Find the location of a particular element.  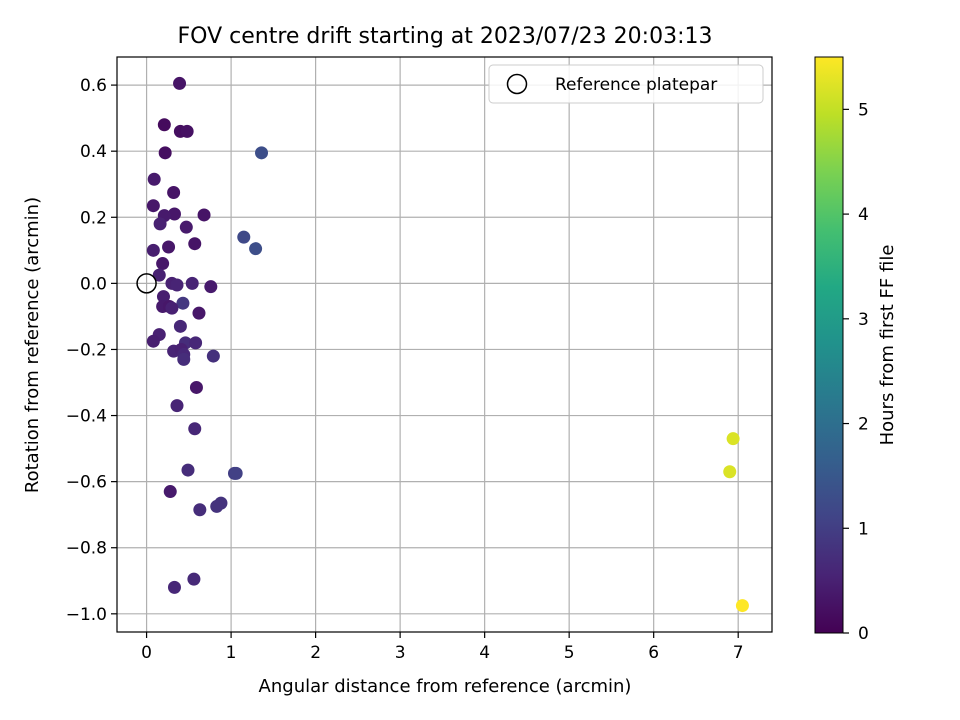

colorbar-ticks: 0 1 2 3 4 5 is located at coordinates (856, 372).